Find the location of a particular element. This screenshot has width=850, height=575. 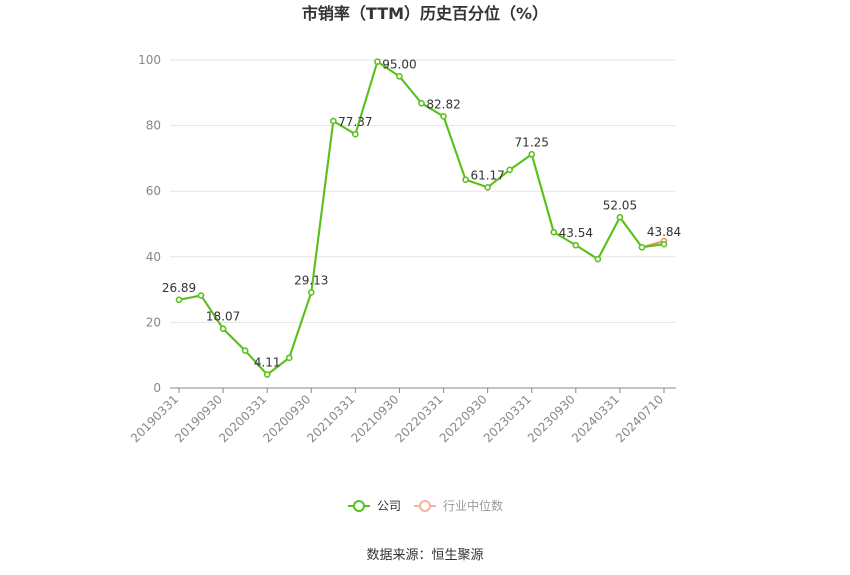

data-label: 71.25 is located at coordinates (532, 142).